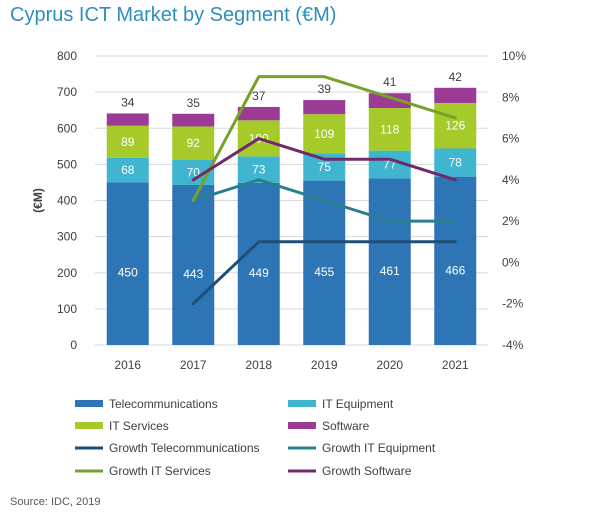  I want to click on x-tick-label: 2020, so click(389, 365).